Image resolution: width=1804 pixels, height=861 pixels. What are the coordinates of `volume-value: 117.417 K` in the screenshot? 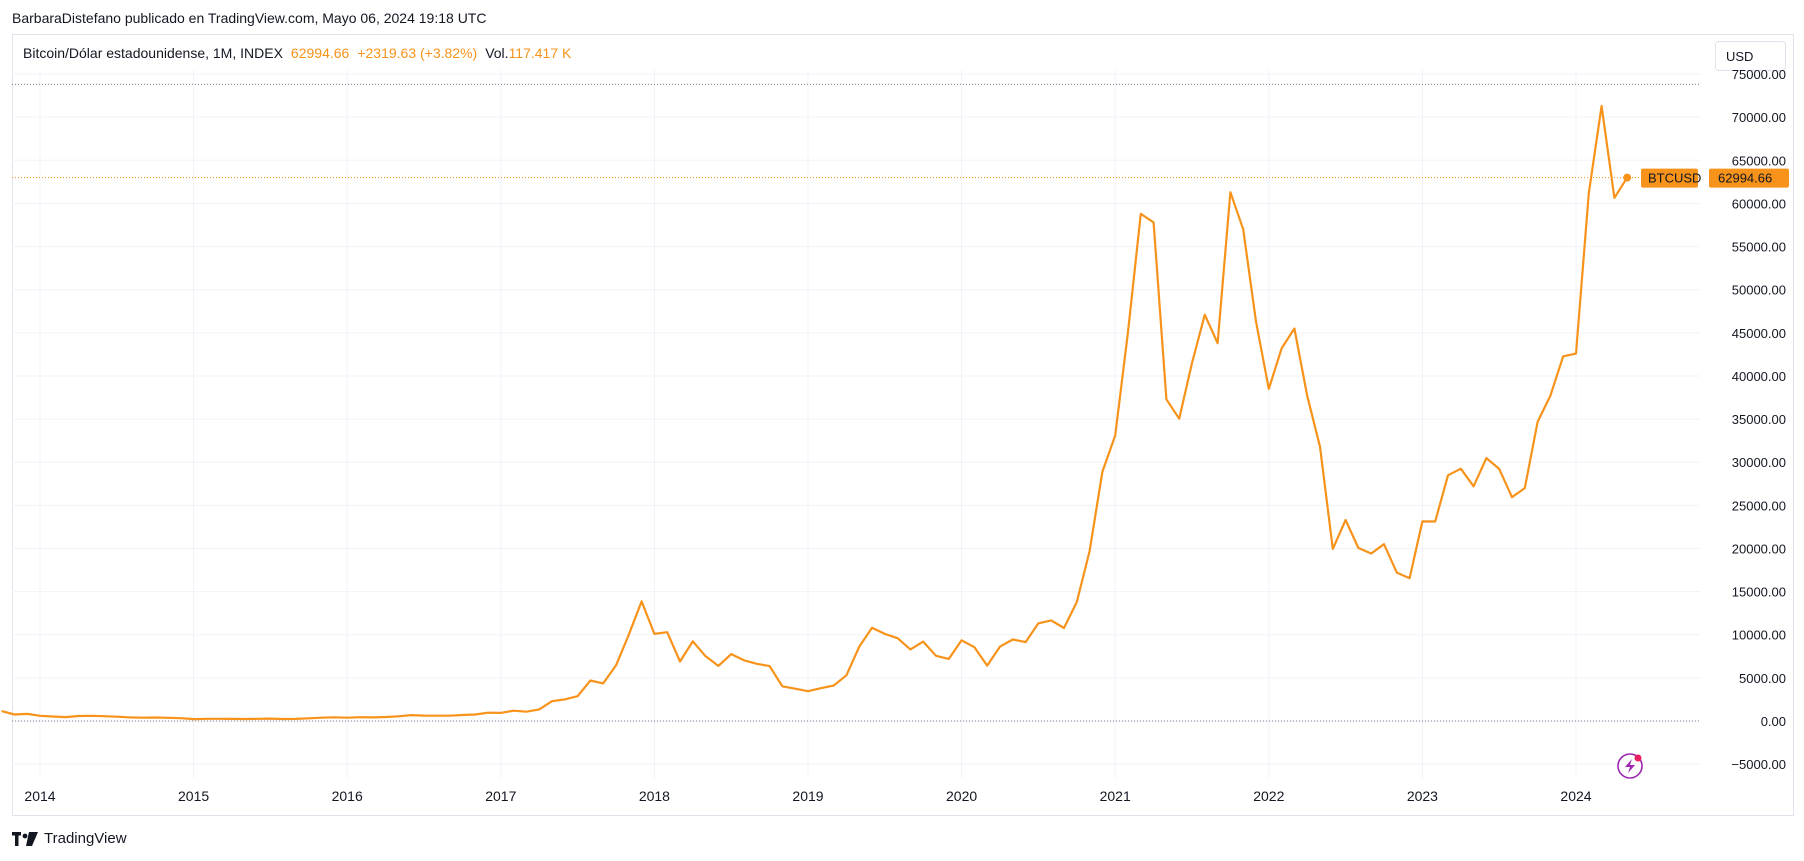 It's located at (540, 53).